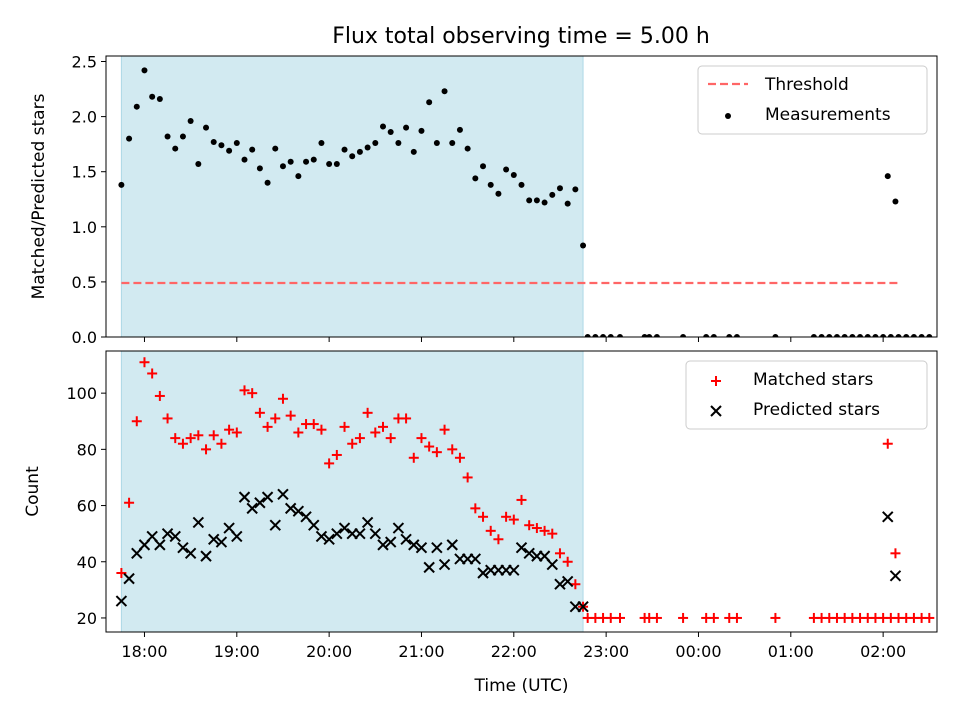  Describe the element at coordinates (87, 618) in the screenshot. I see `bottom-ytick-label: 20` at that location.